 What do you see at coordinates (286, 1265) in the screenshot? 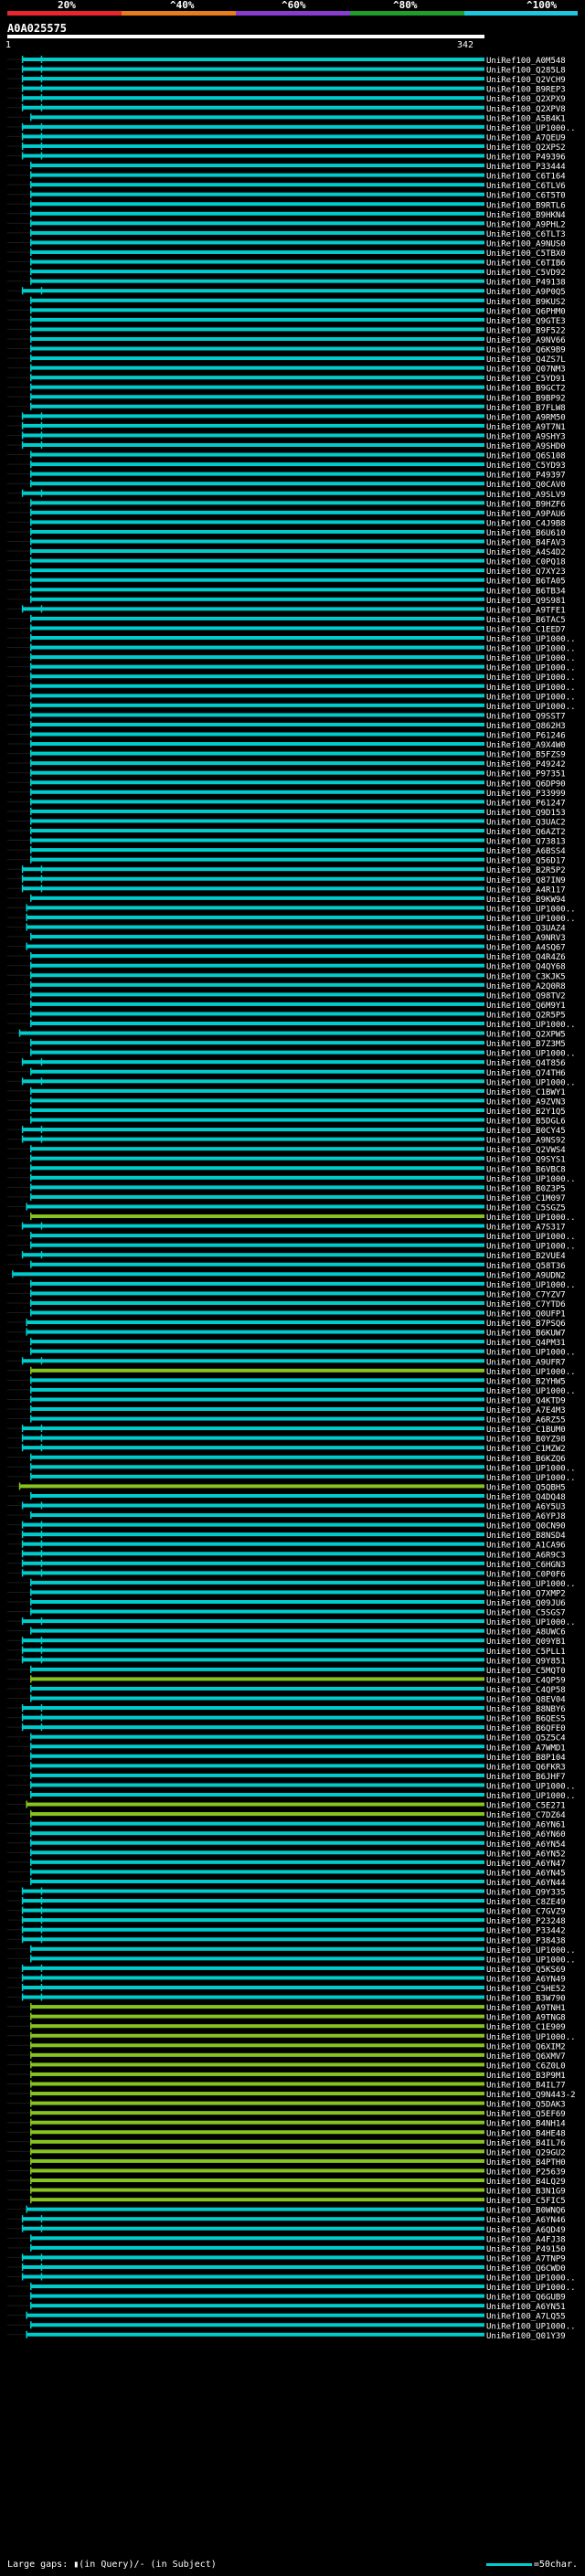
I see `hit-row: UniRef100_Q58T36` at bounding box center [286, 1265].